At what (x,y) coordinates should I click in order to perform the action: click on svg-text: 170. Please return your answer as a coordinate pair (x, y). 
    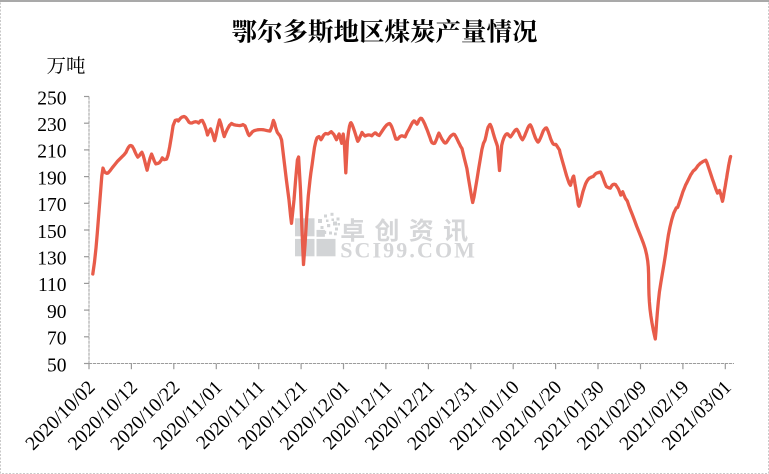
    Looking at the image, I should click on (51, 205).